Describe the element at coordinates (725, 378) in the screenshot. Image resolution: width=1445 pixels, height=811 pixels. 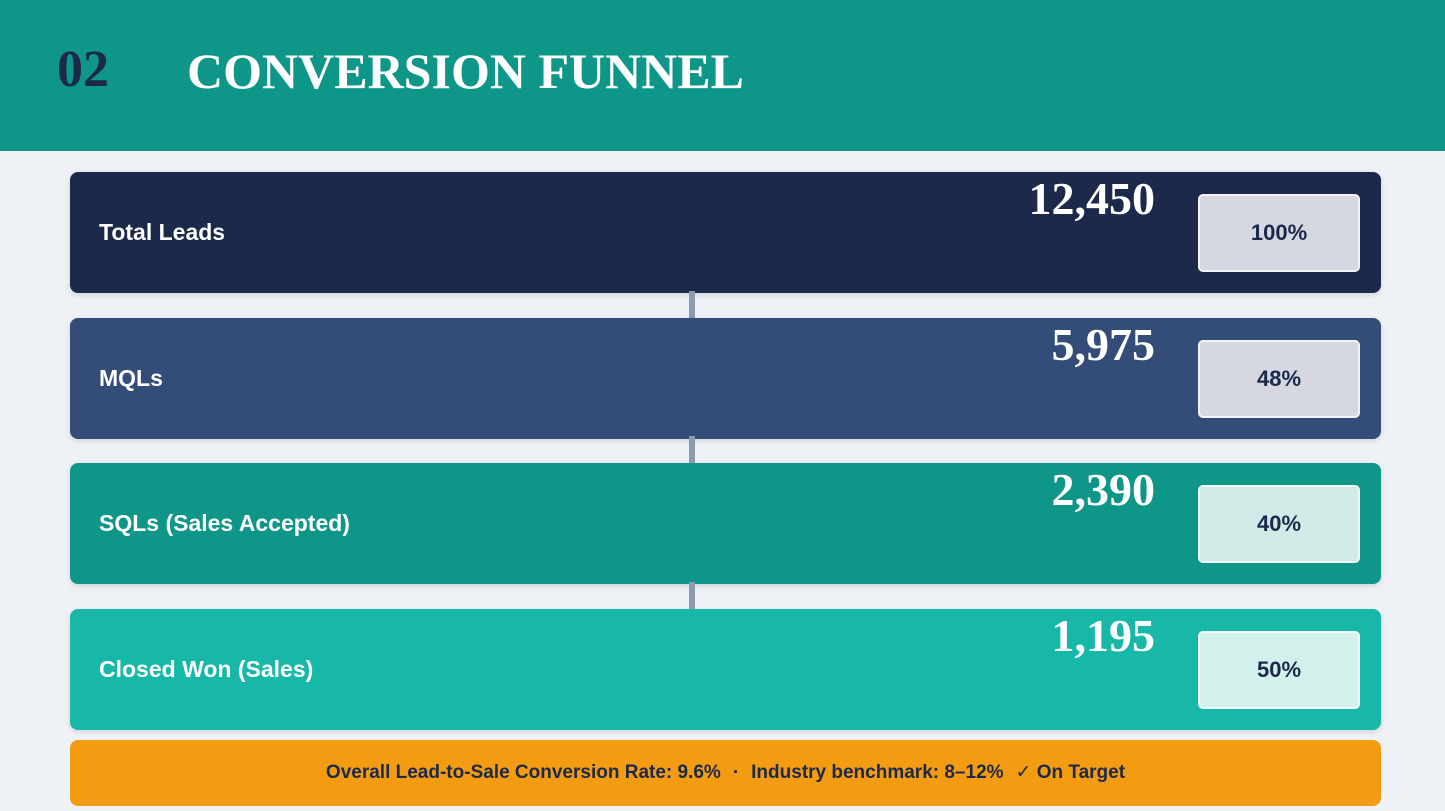
I see `funnel-stage: MQLs 5,975 48%` at that location.